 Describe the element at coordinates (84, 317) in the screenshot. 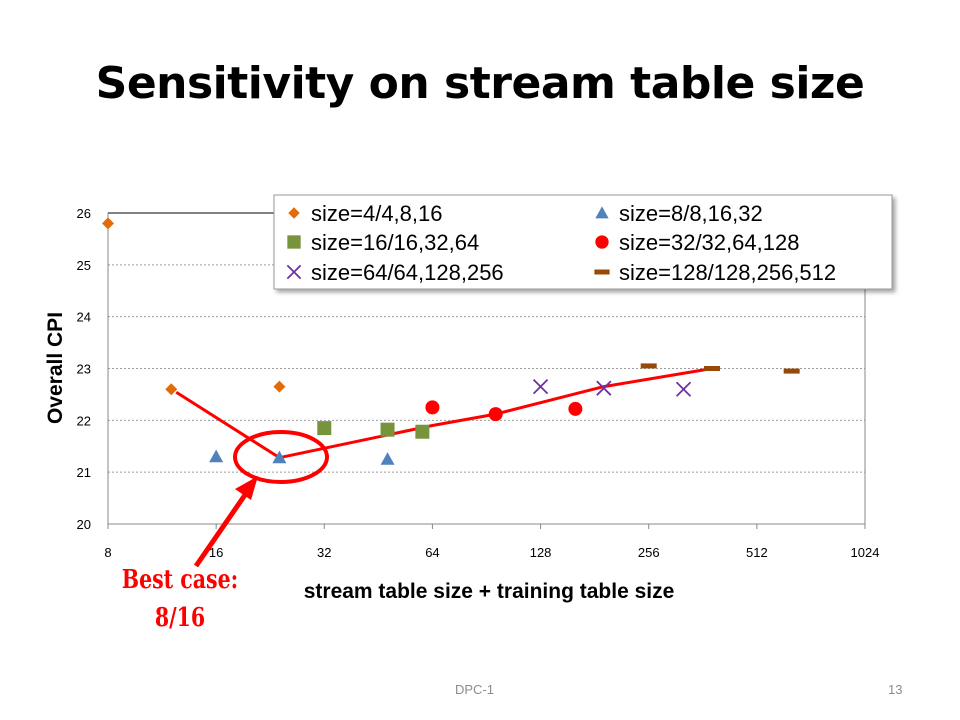

I see `y-tick-label: 24` at that location.